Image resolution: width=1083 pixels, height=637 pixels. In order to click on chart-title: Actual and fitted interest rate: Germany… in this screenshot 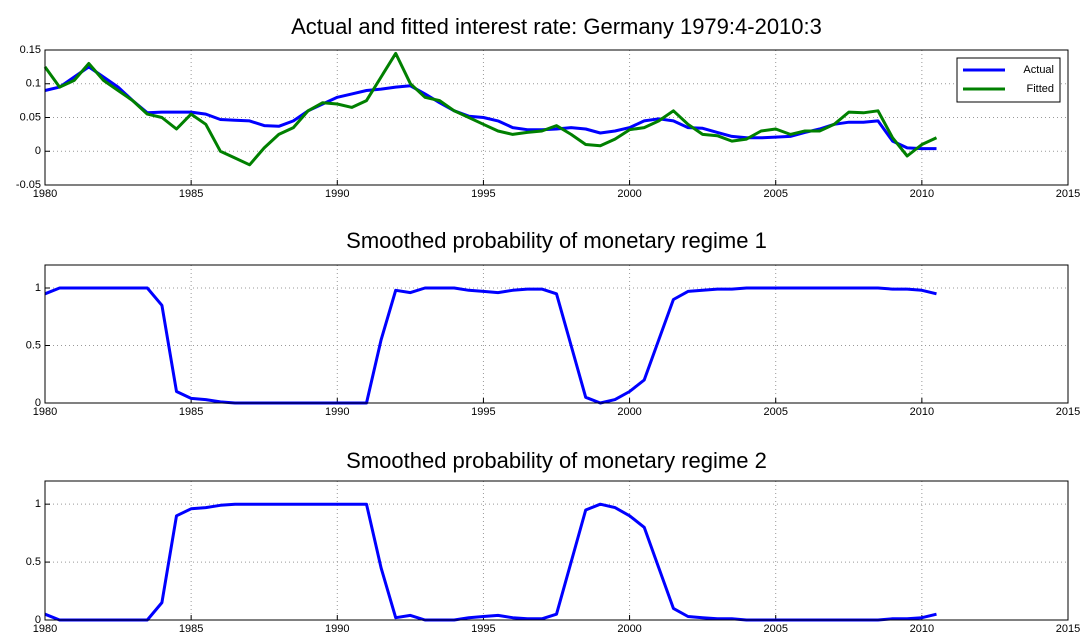, I will do `click(556, 26)`.